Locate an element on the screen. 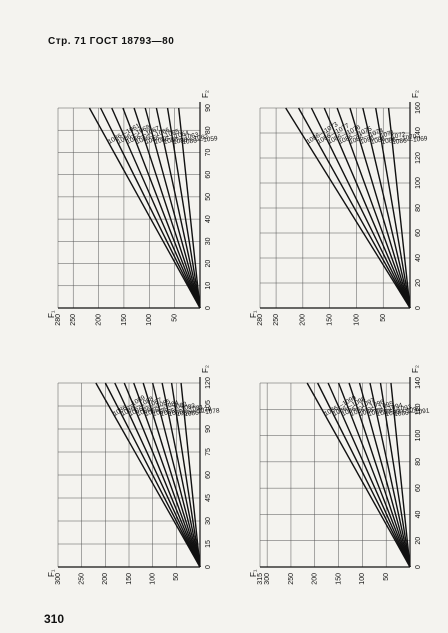 The image size is (448, 633). tick-label-f2: 45 is located at coordinates (208, 498).